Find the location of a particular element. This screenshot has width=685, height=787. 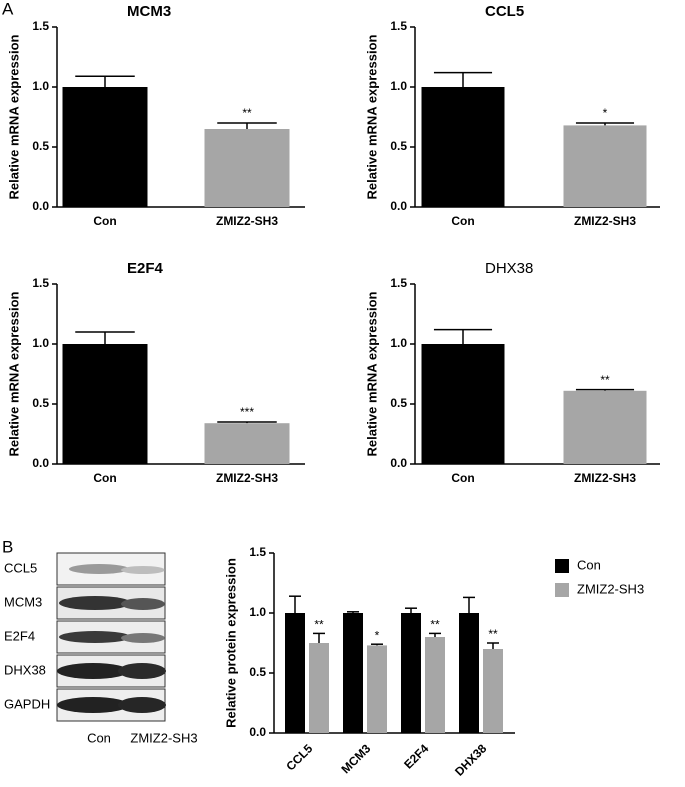

blot-lane-label: ZMIZ2-SH3 is located at coordinates (163, 737).